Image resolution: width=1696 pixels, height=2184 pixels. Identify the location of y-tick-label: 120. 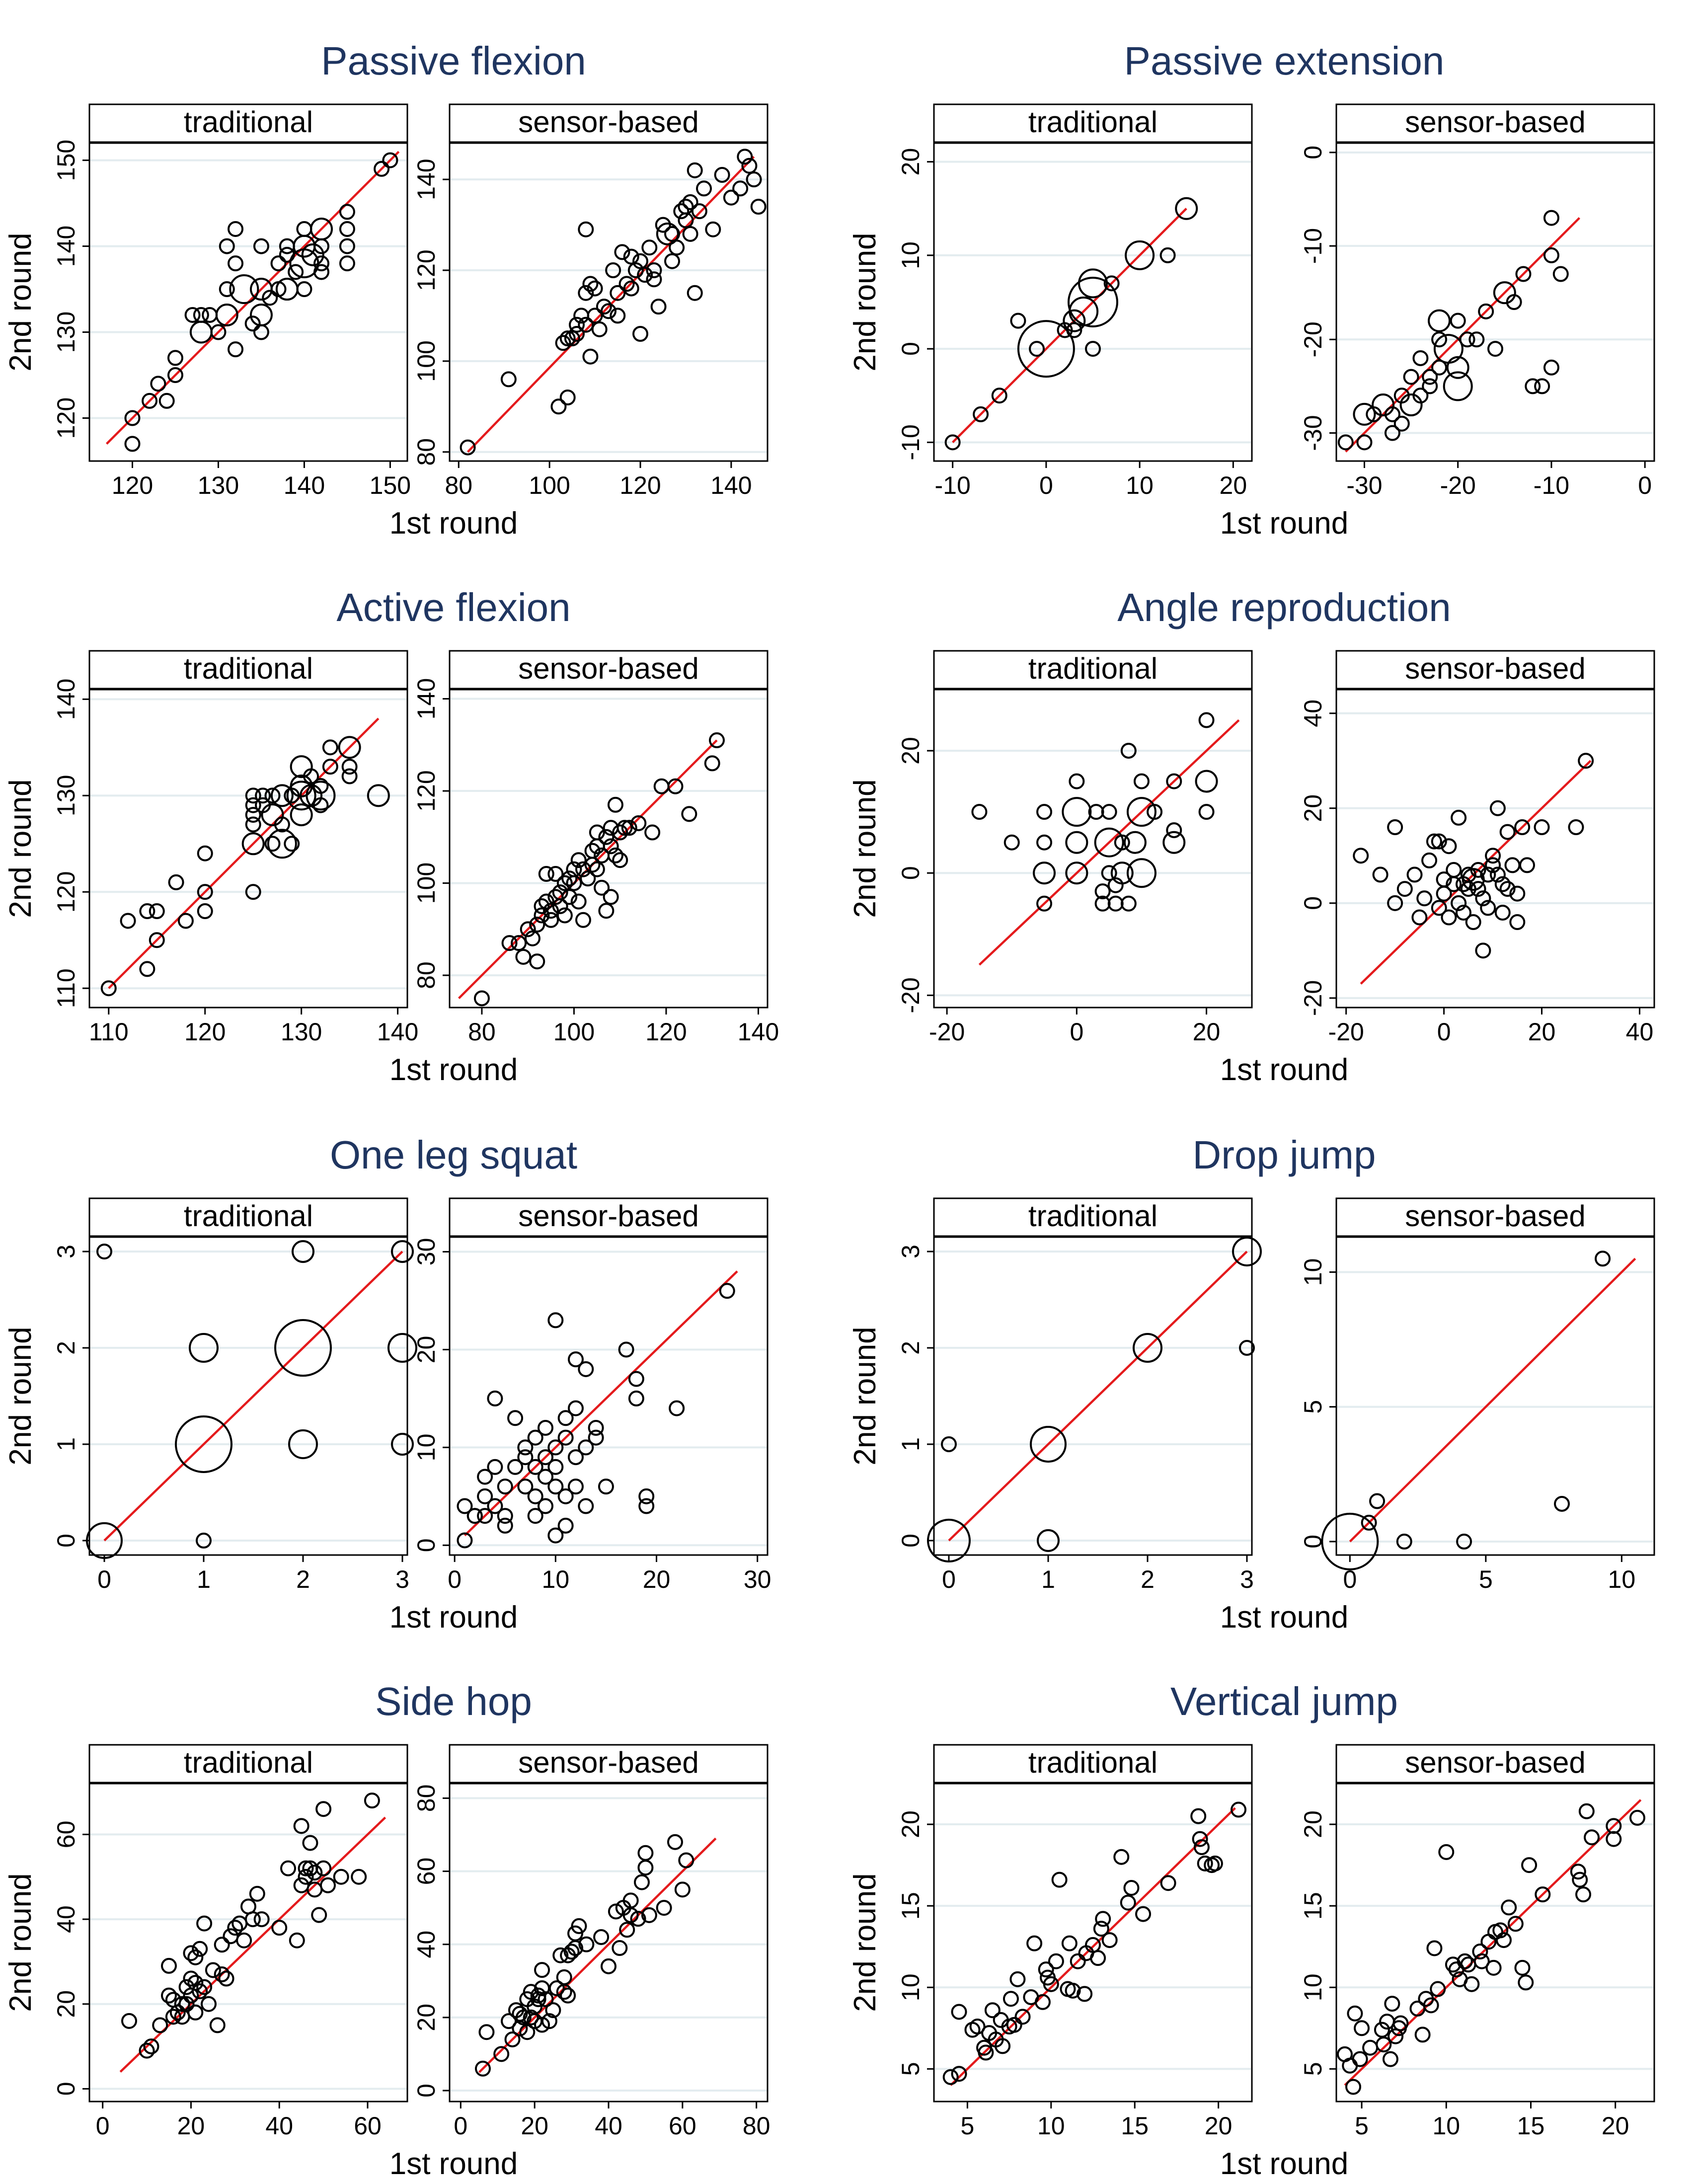
(426, 270).